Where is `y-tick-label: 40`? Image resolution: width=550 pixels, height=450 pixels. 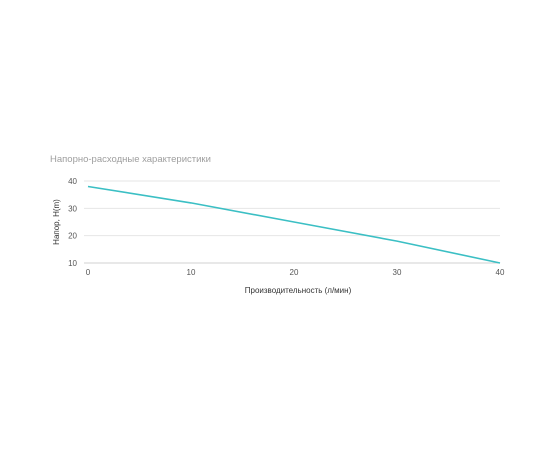
y-tick-label: 40 is located at coordinates (72, 181).